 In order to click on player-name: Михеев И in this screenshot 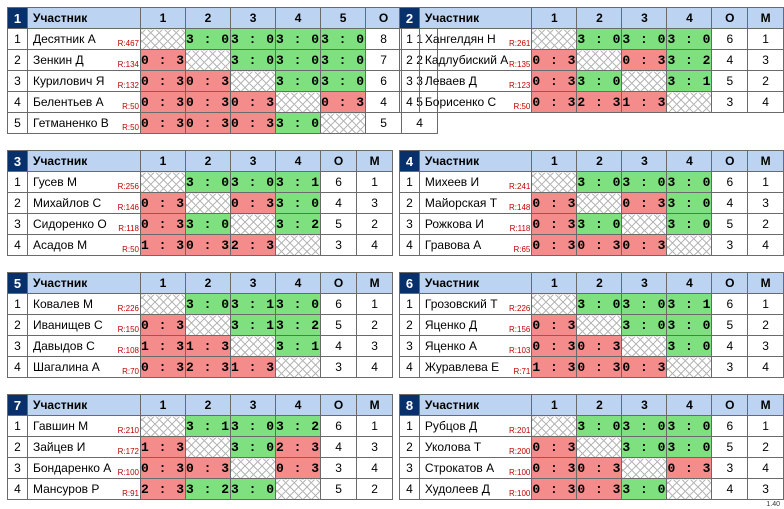, I will do `click(452, 182)`.